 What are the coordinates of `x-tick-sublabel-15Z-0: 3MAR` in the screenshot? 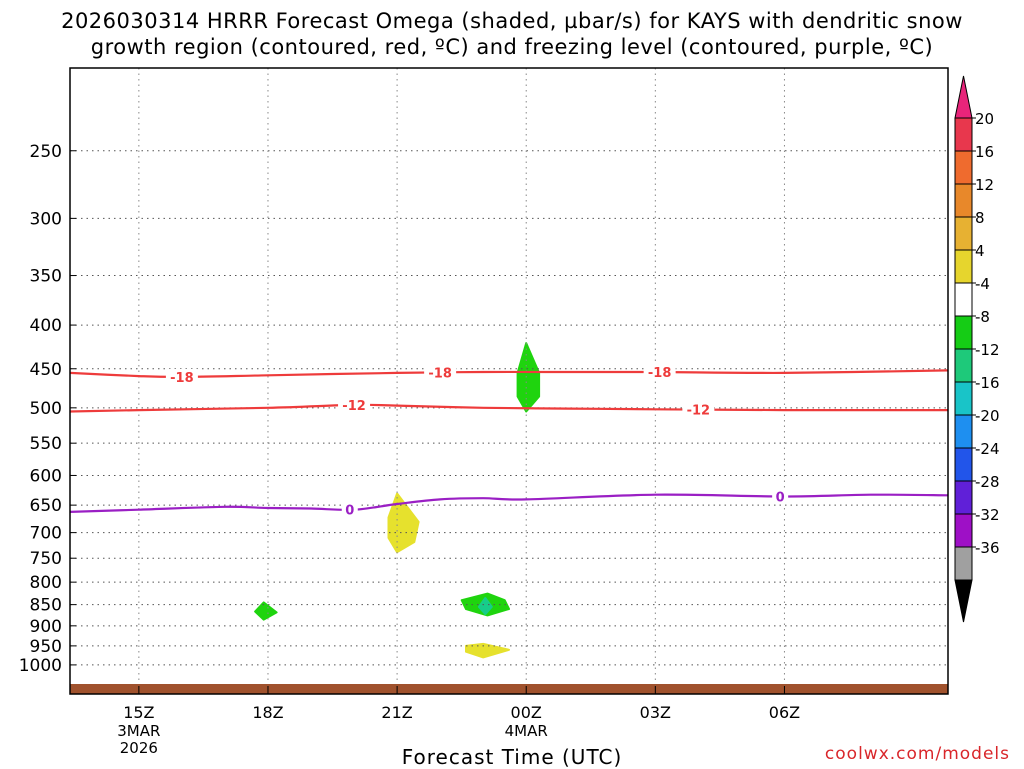 It's located at (138, 731).